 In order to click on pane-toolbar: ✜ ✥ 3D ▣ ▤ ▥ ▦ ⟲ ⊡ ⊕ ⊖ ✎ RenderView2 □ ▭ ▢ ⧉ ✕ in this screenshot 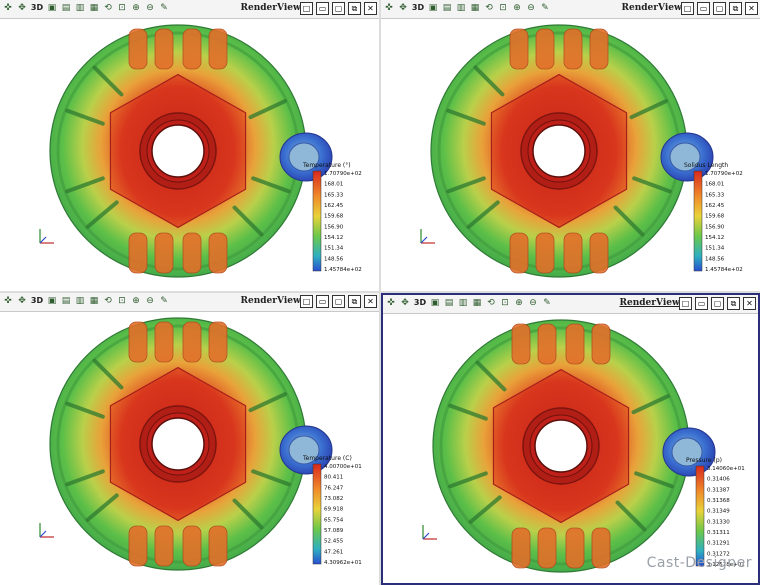, I will do `click(570, 9)`.